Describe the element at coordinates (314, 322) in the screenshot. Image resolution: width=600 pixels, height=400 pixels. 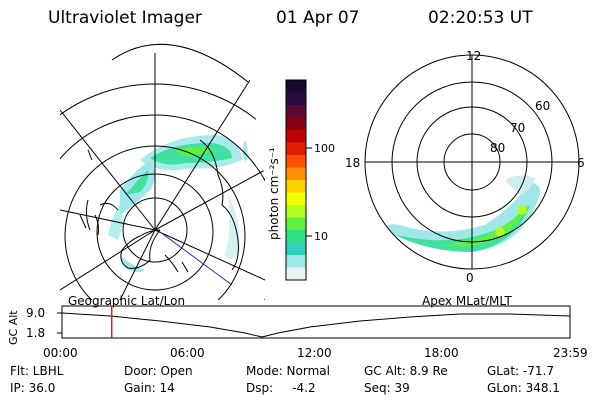
I see `altitude-plot` at that location.